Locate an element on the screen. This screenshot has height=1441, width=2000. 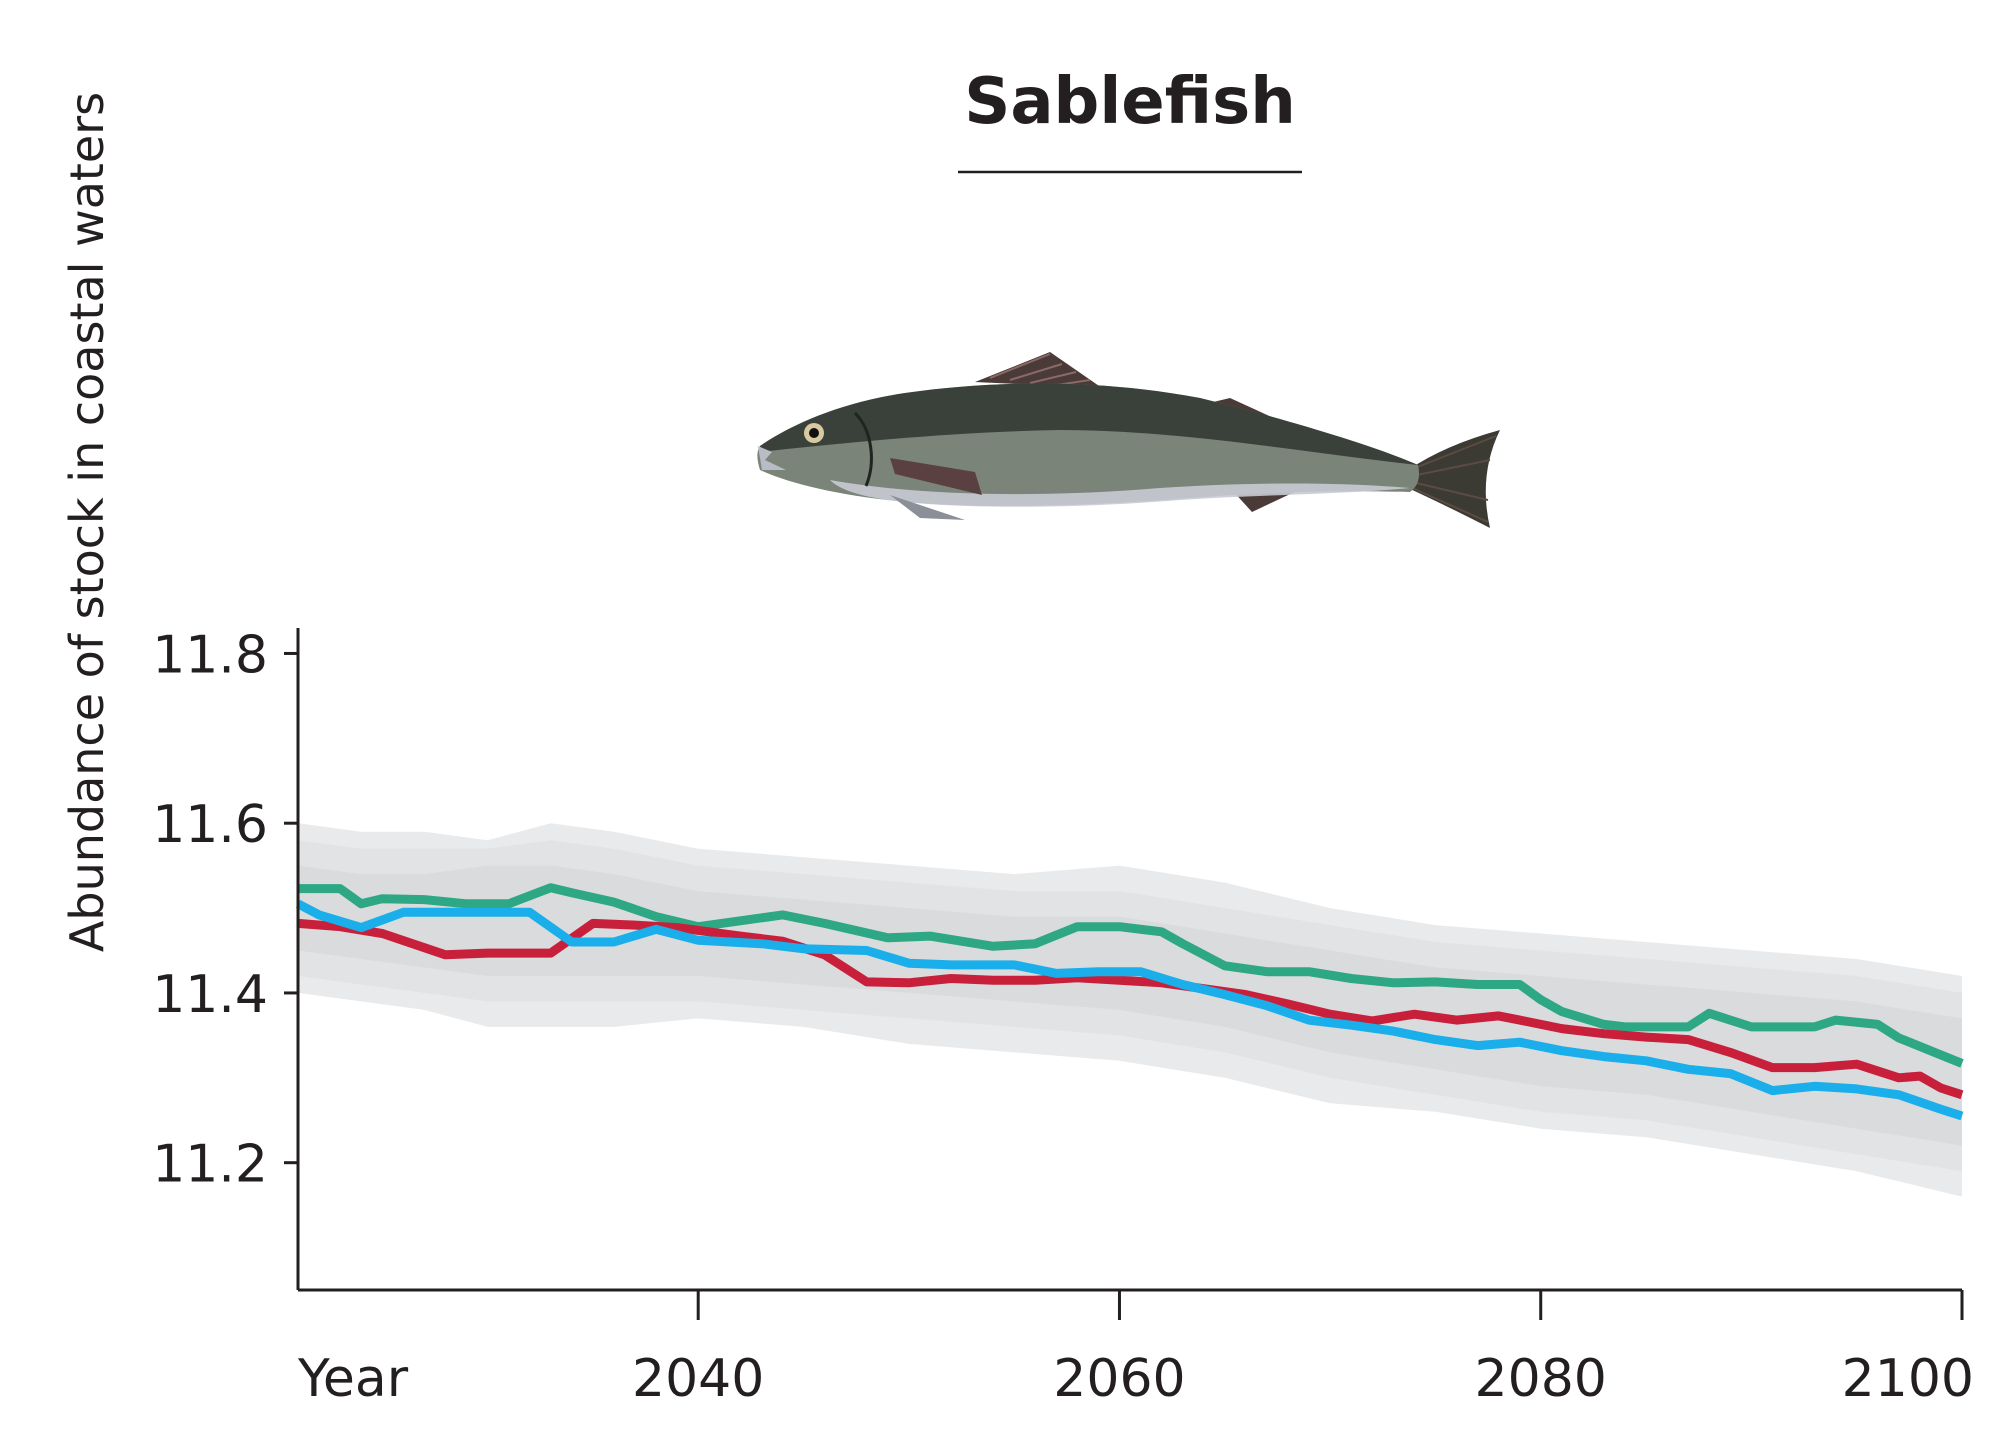
y-axis-label: Abundance of stock in coastal waters is located at coordinates (87, 522).